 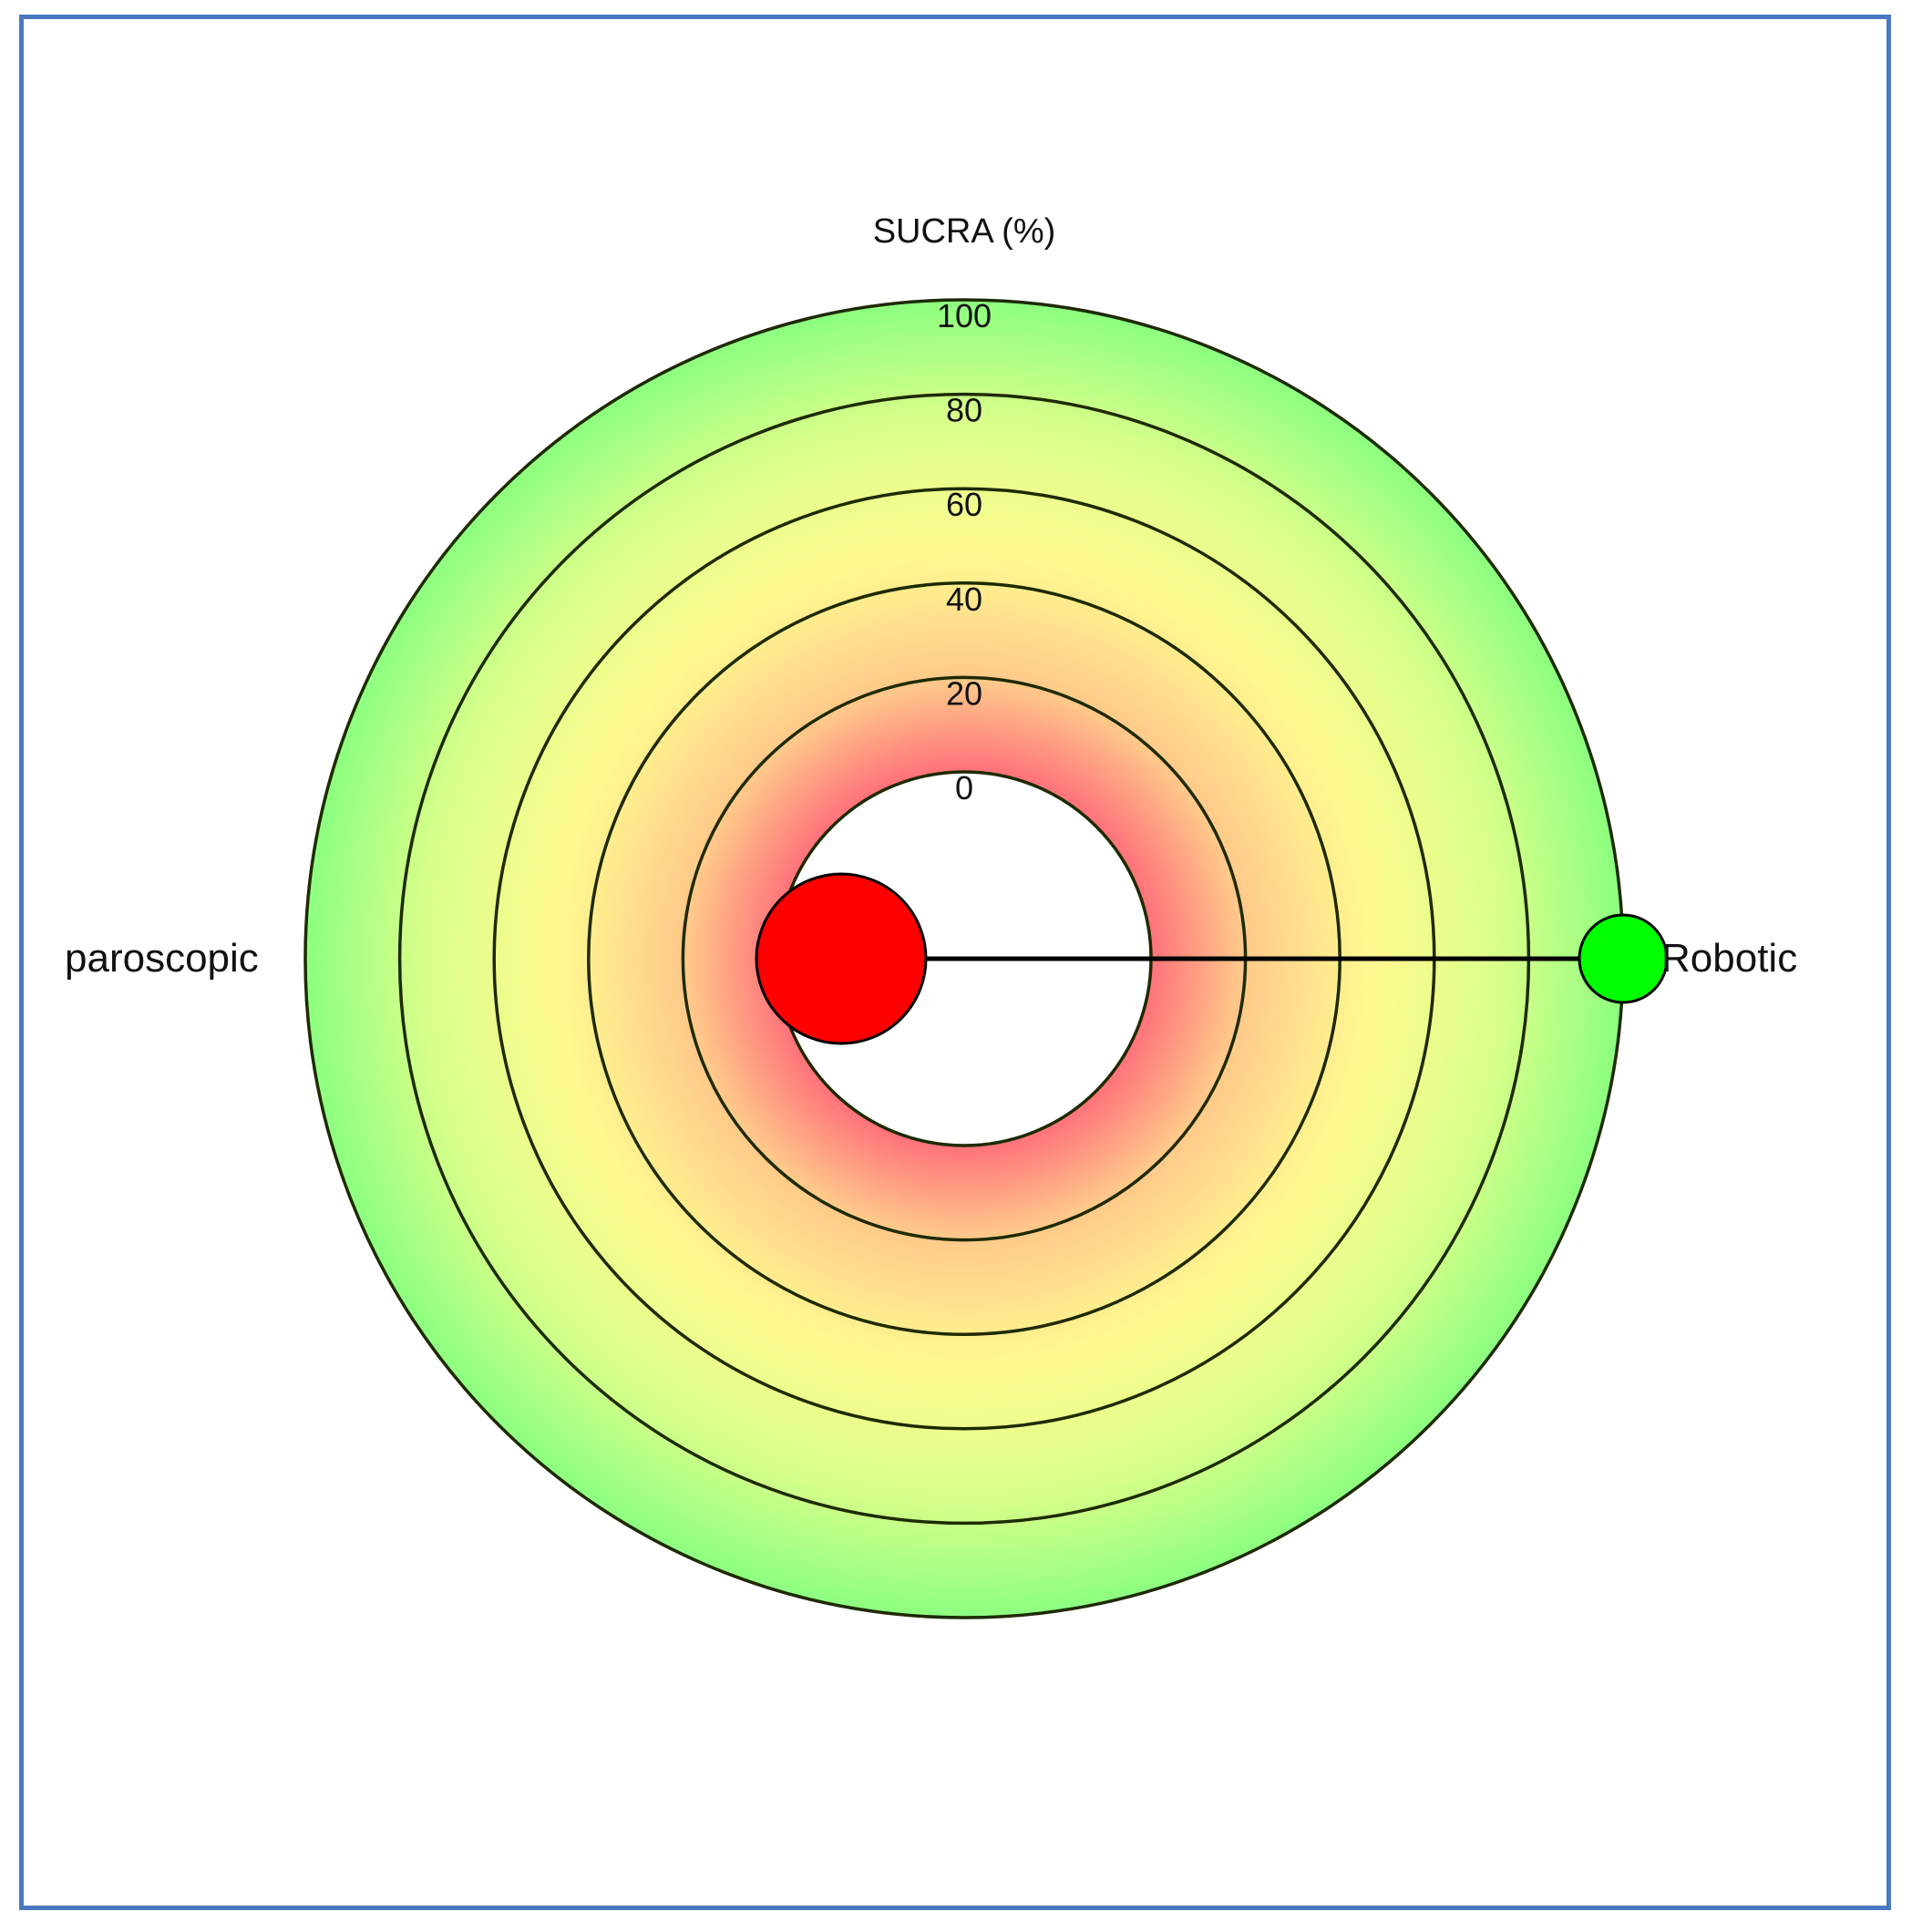 What do you see at coordinates (841, 958) in the screenshot?
I see `marker-laparoscopic` at bounding box center [841, 958].